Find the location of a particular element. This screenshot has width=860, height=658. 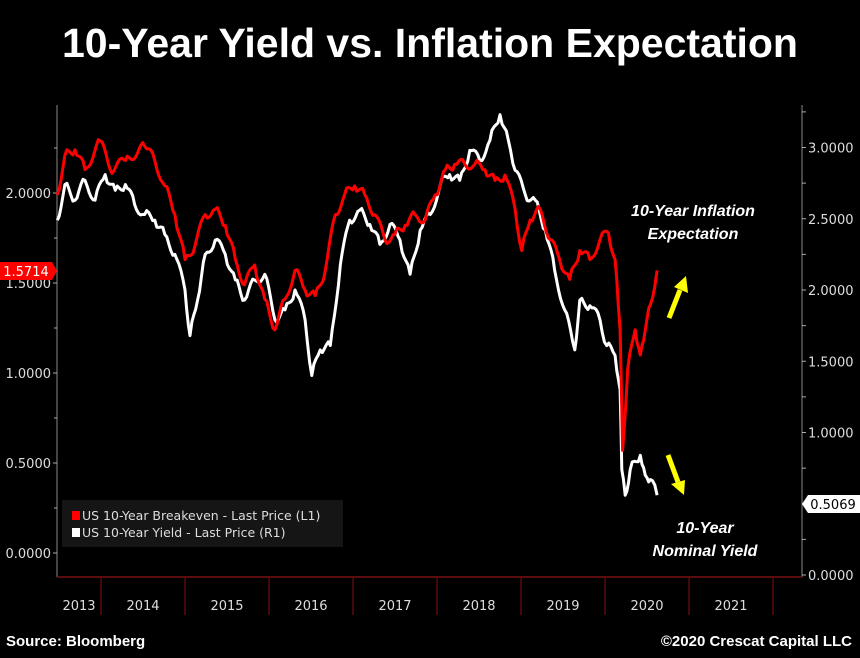

right-axis-tick-label: 0.0000 is located at coordinates (831, 576).